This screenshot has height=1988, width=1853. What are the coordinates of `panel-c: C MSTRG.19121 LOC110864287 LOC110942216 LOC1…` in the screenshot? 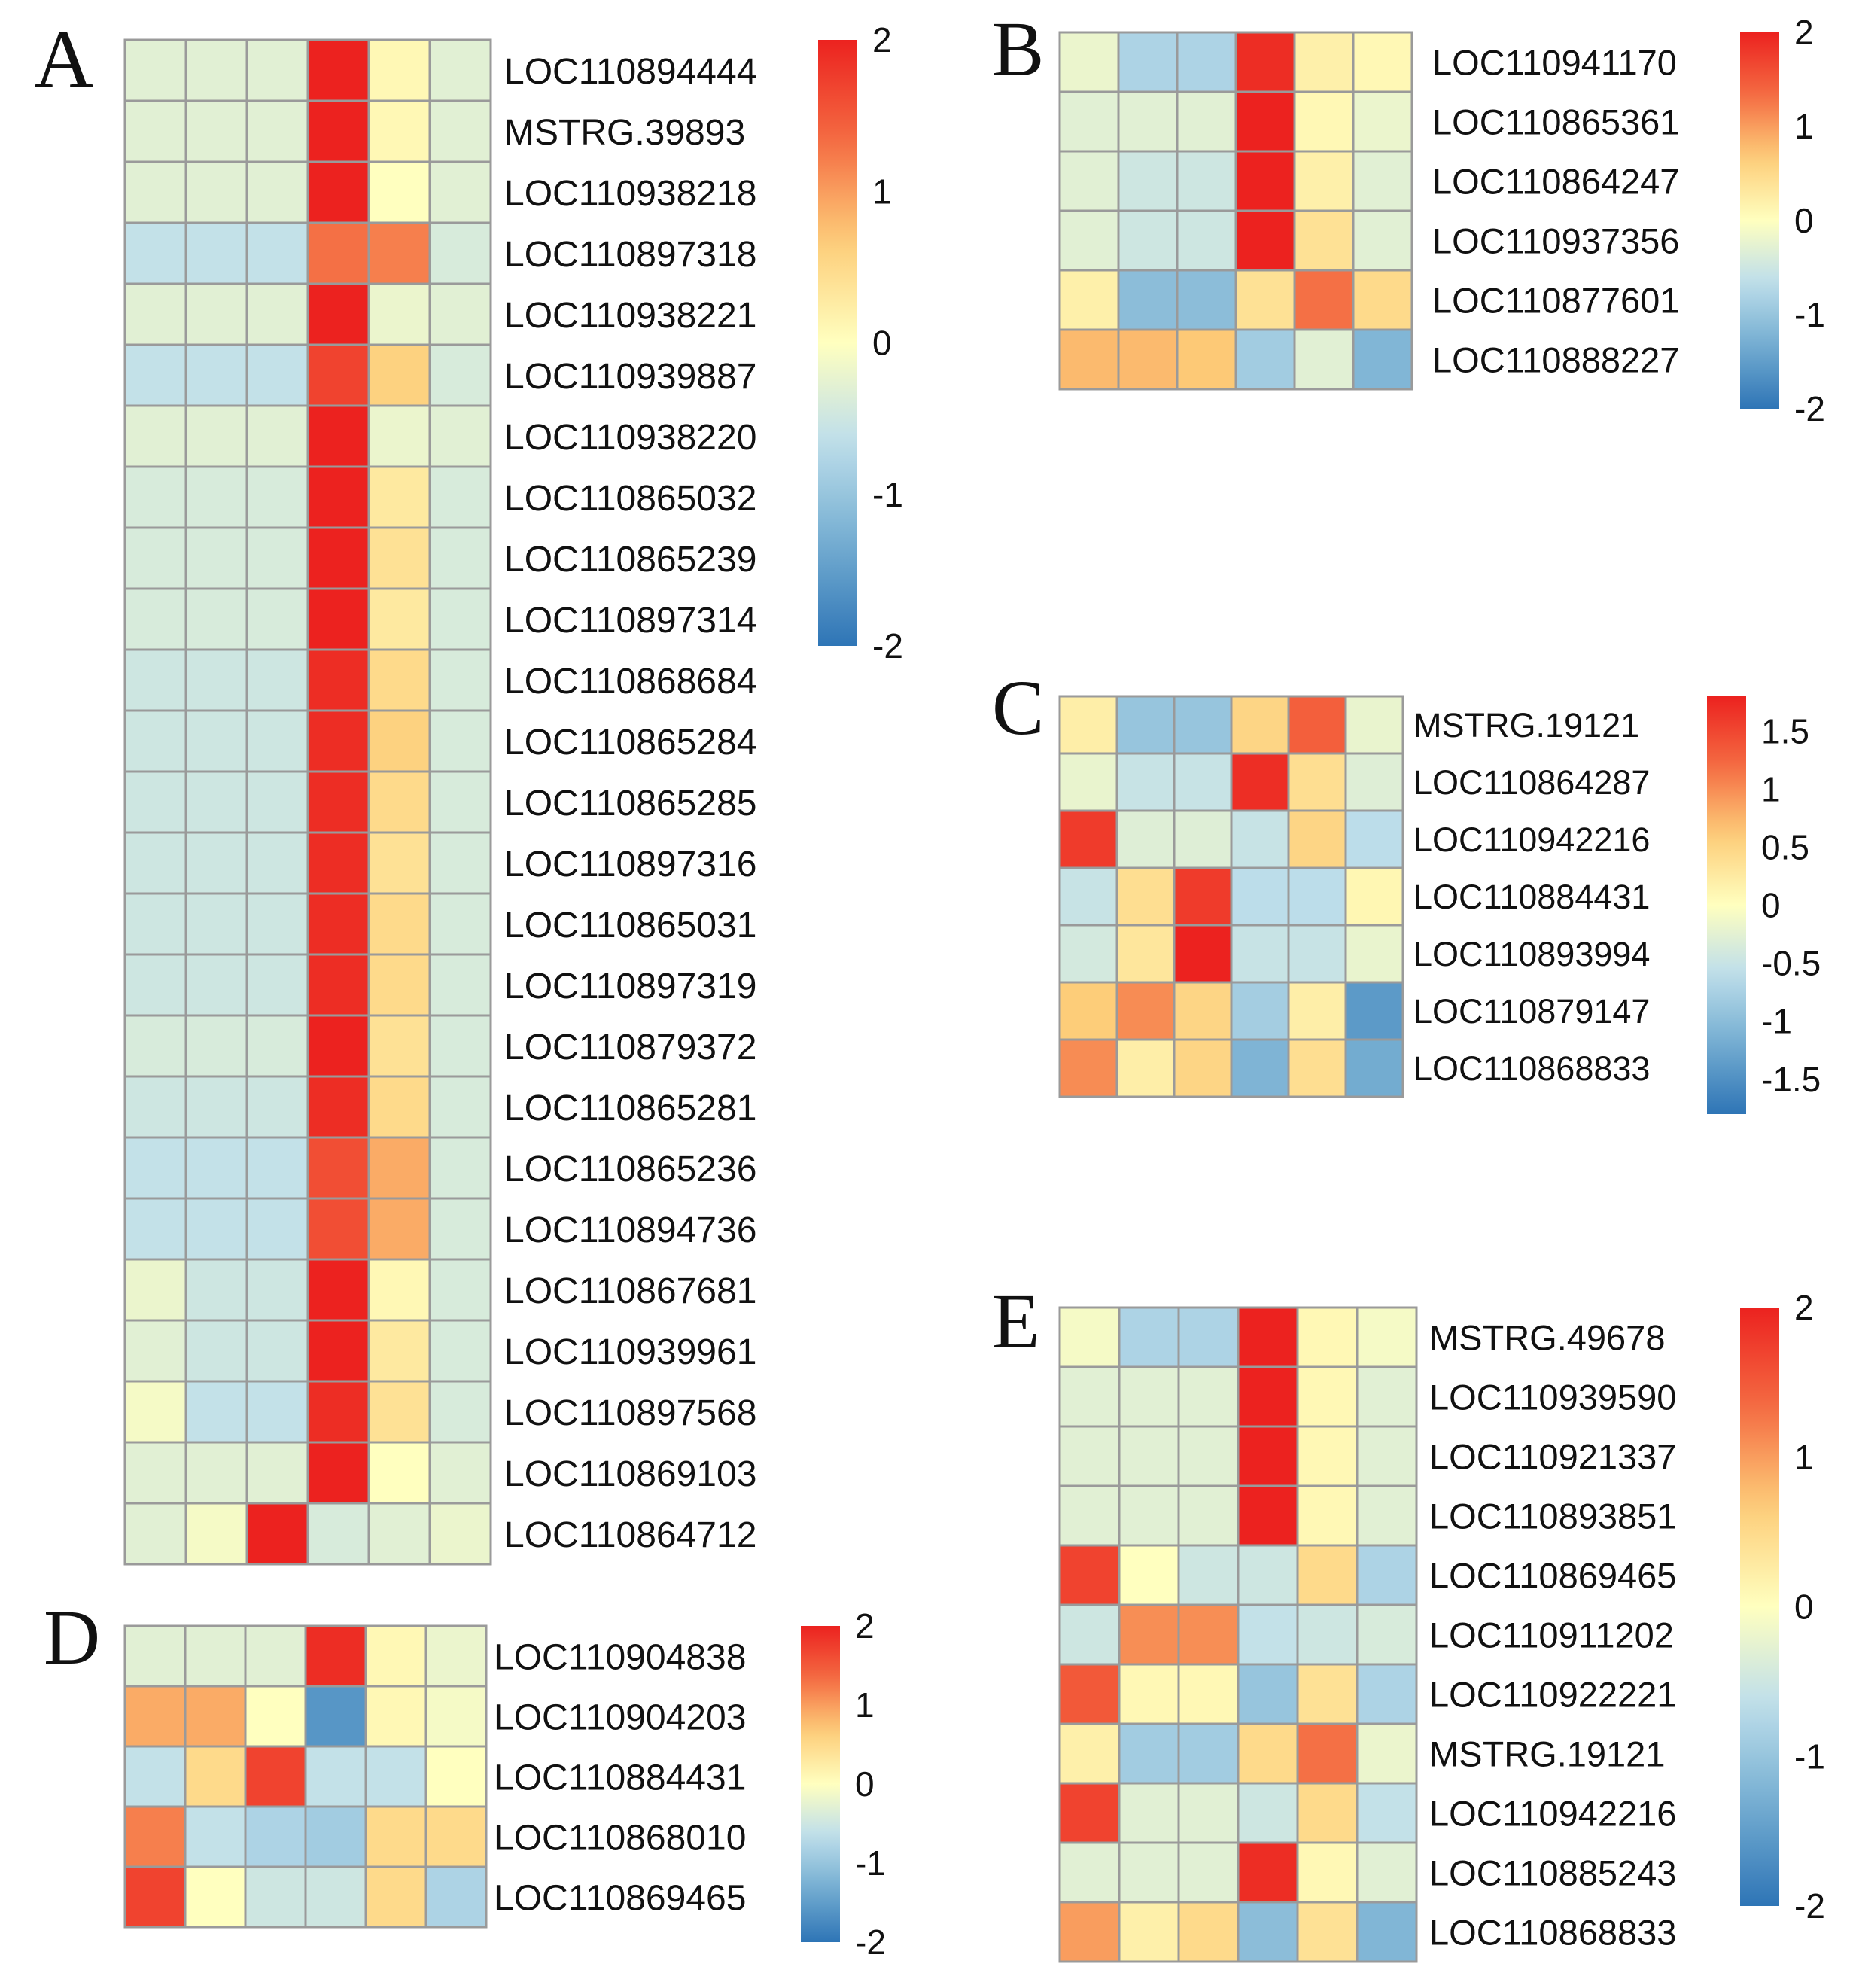 It's located at (1407, 889).